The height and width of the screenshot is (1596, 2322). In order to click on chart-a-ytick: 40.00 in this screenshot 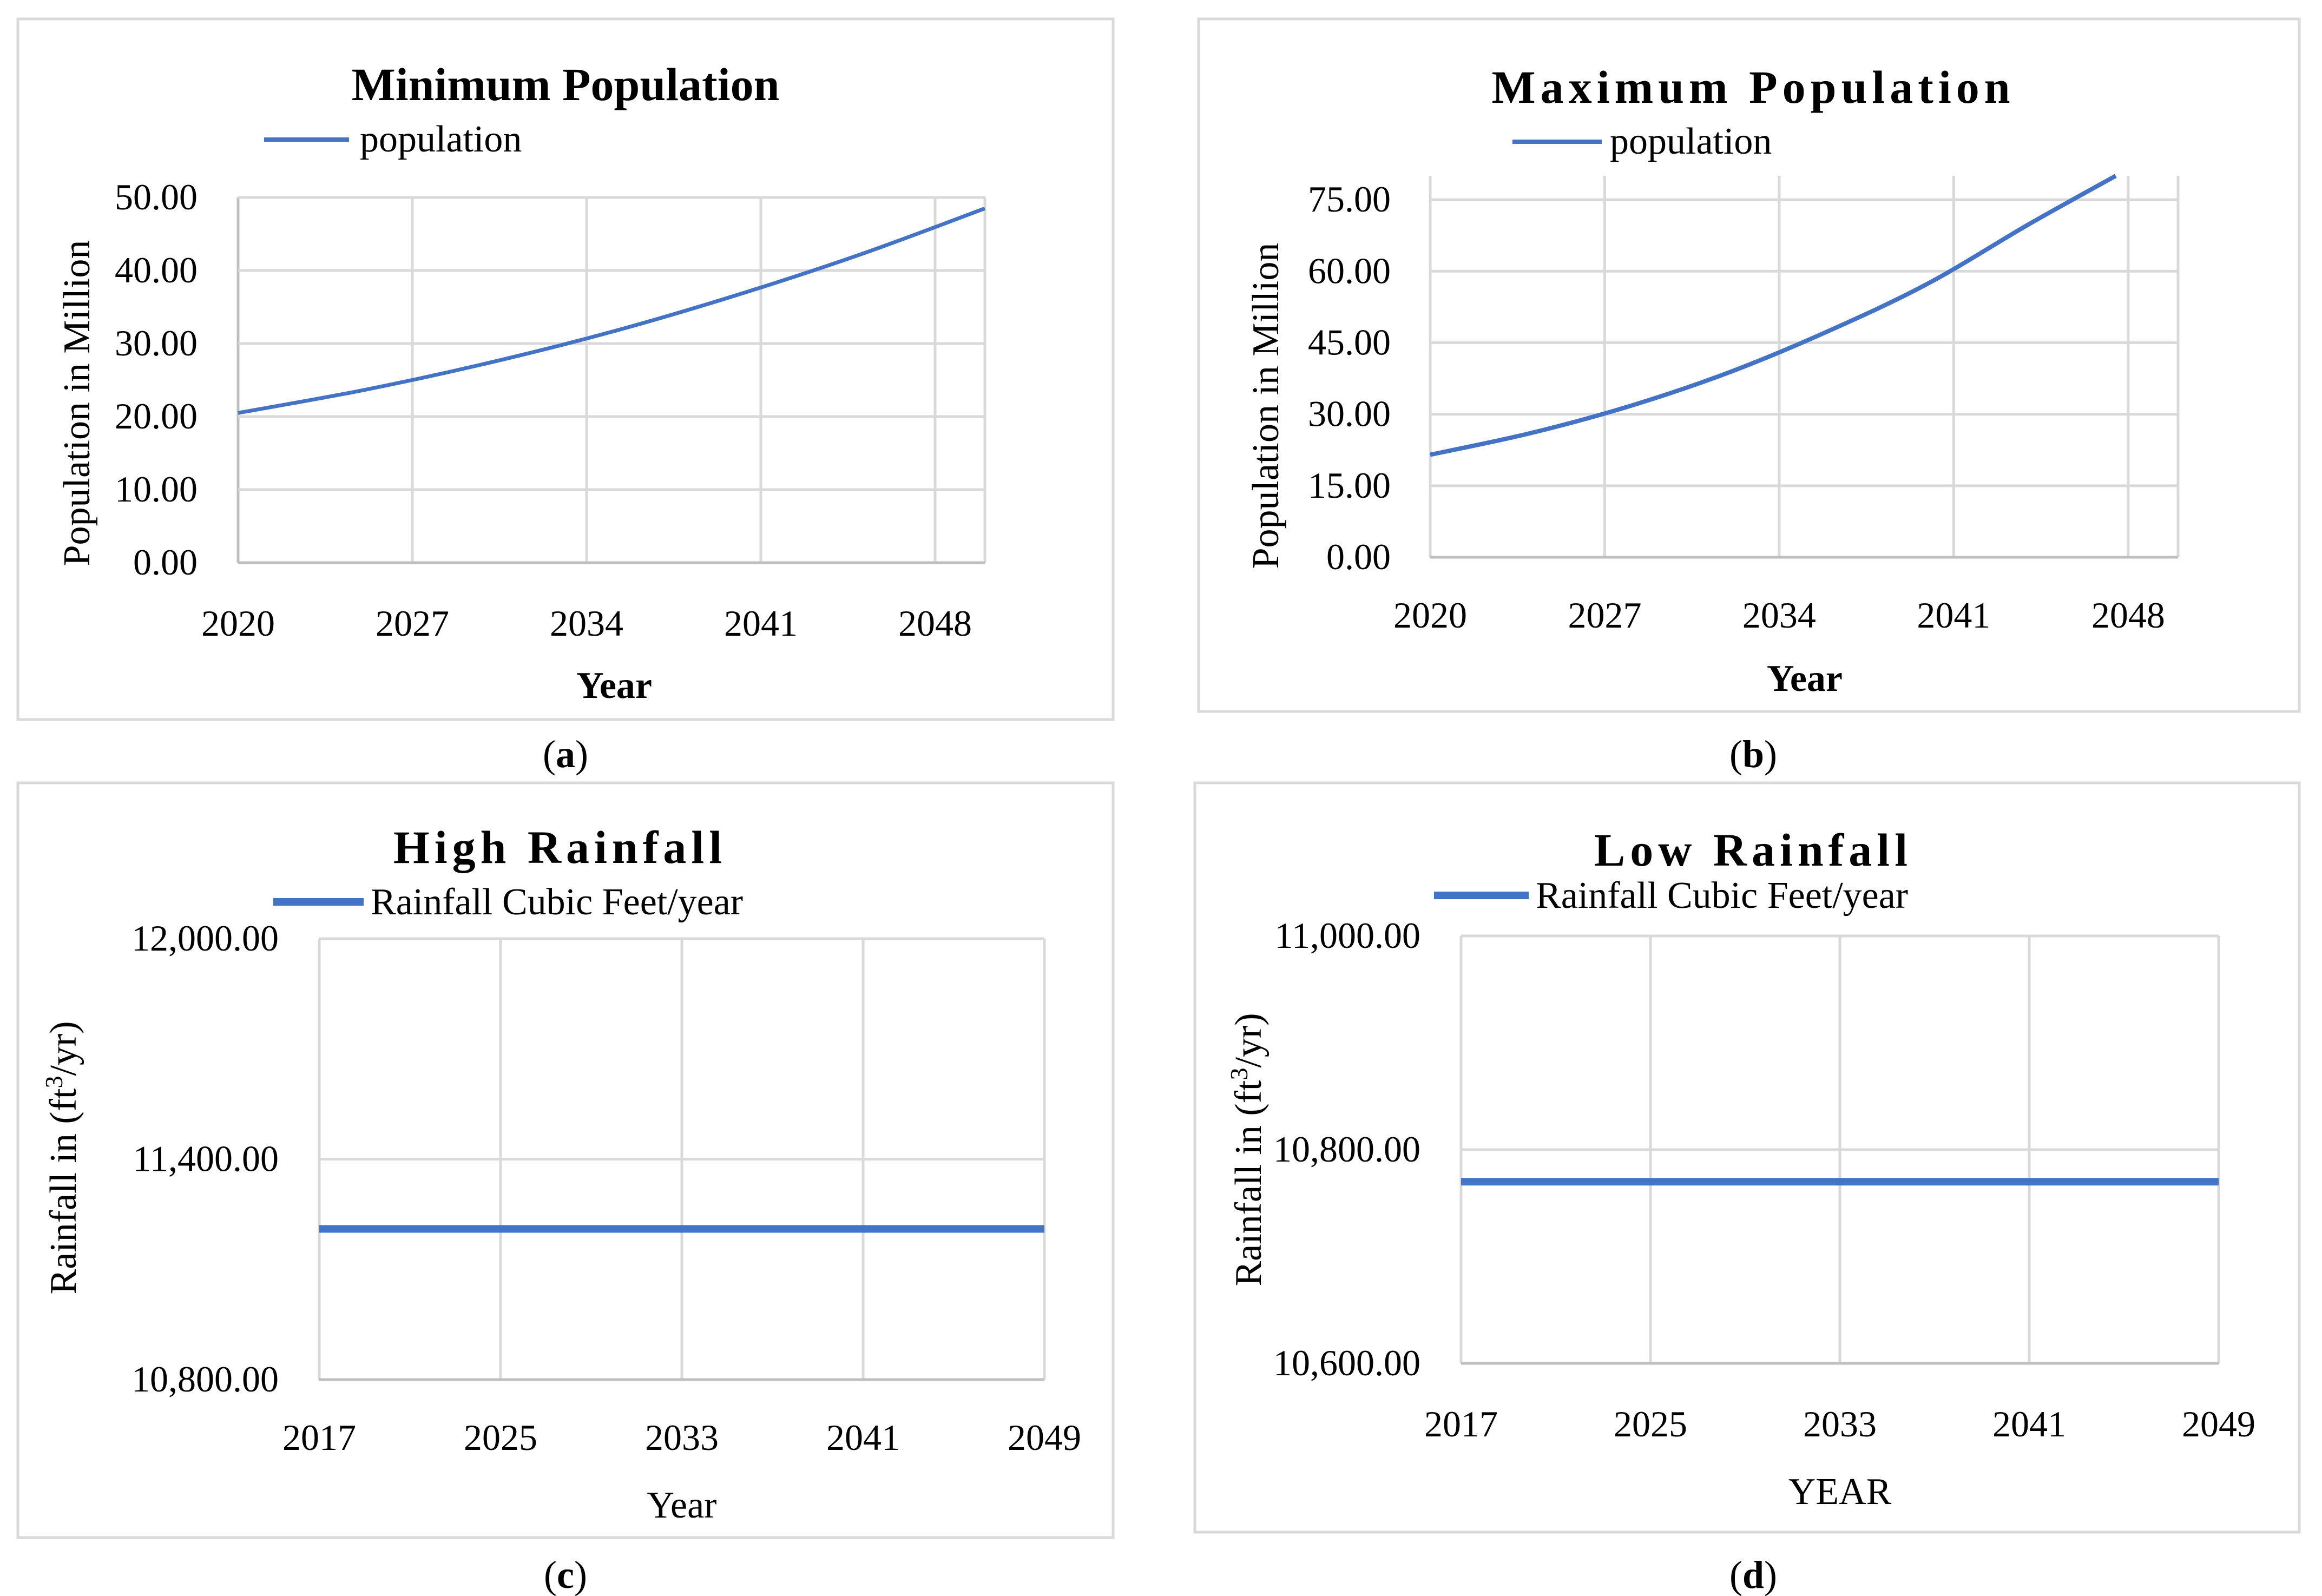, I will do `click(156, 270)`.